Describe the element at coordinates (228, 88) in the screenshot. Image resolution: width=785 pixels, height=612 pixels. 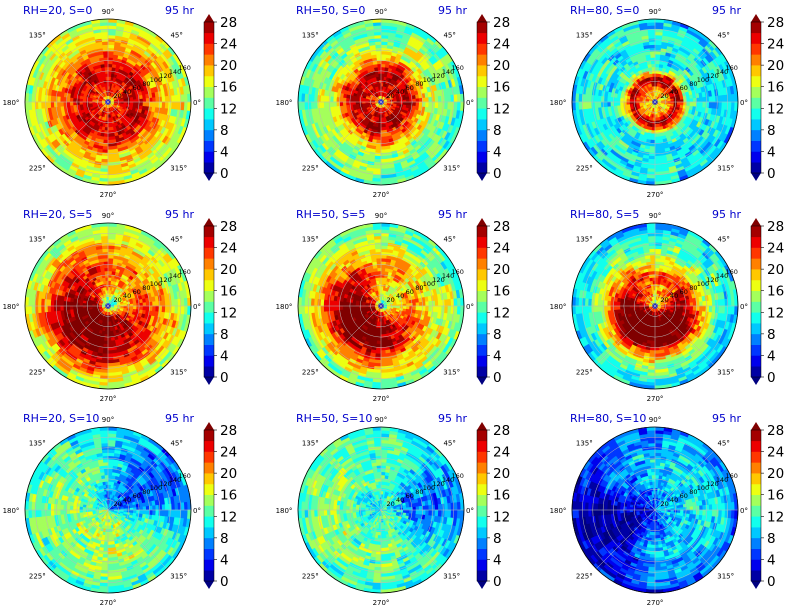
I see `colorbar-tick-label: 16` at that location.